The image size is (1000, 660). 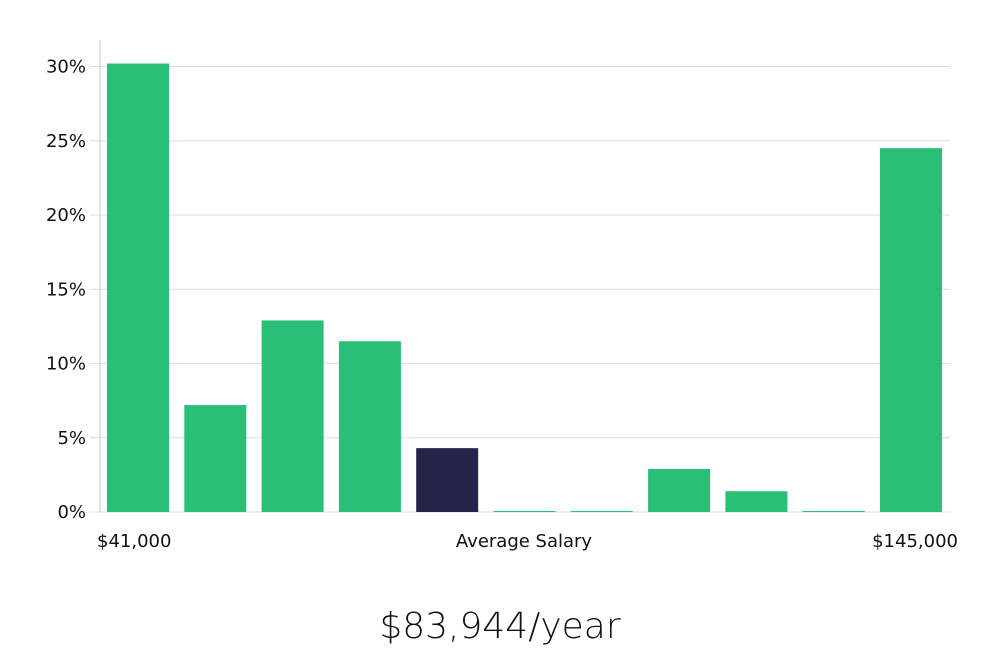 I want to click on y-tick-label: 15%, so click(x=66, y=289).